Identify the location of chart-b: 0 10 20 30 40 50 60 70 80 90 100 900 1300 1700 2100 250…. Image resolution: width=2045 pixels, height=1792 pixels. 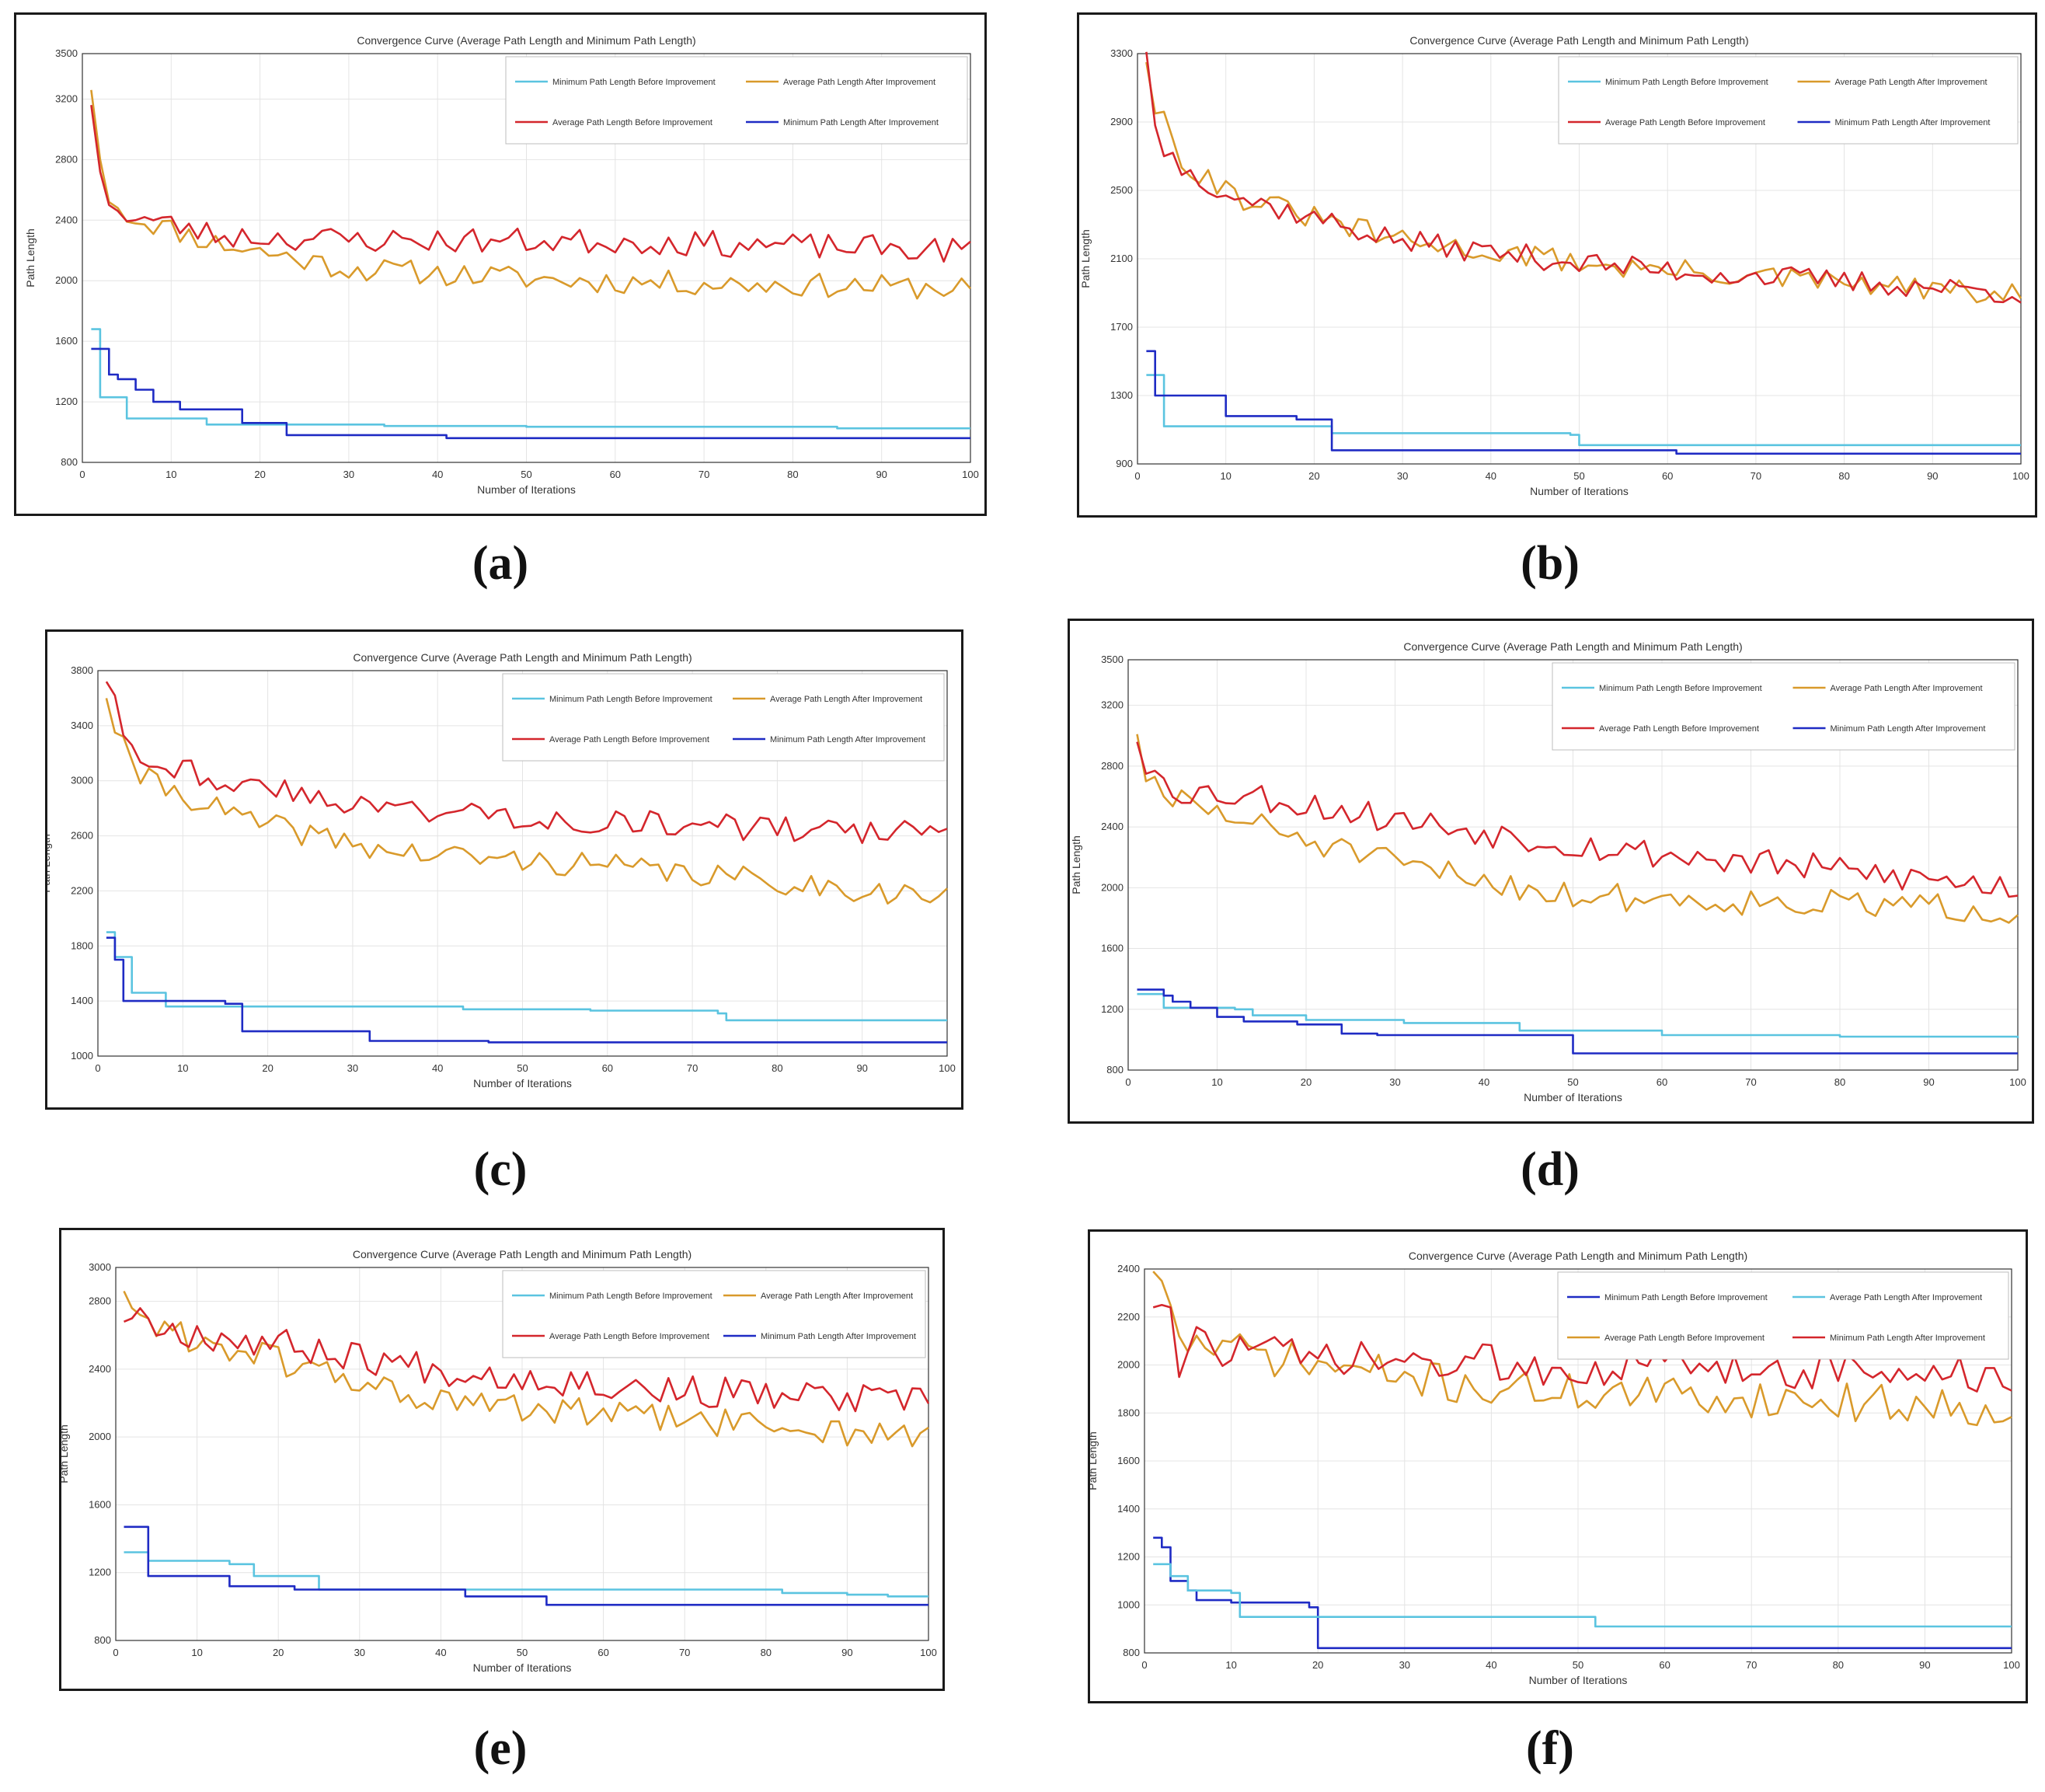
(1554, 266).